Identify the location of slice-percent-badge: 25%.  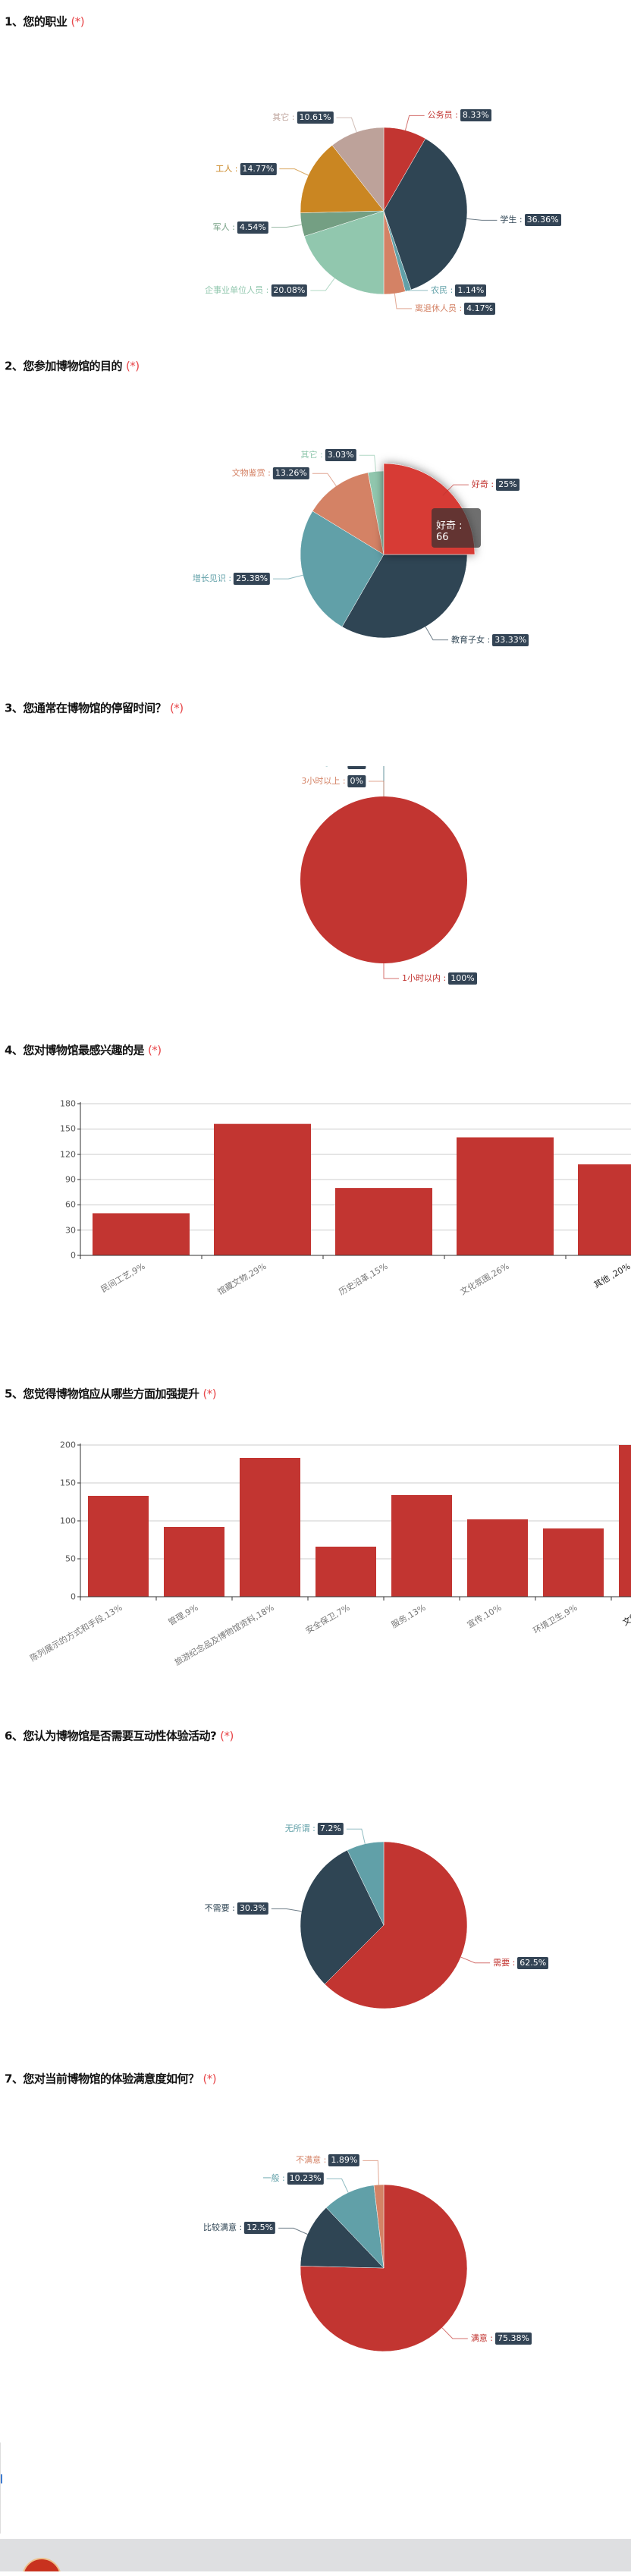
(508, 485).